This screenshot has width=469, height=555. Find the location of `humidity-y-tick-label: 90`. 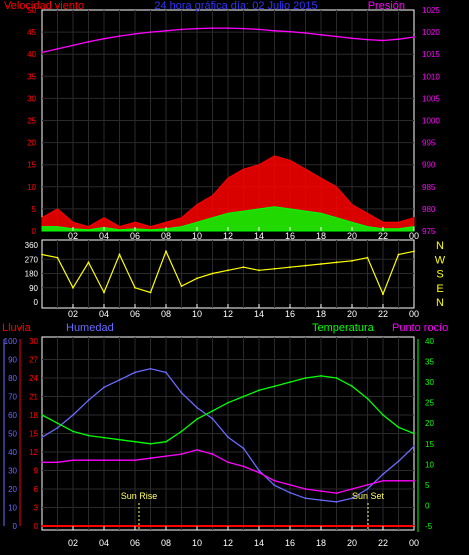

humidity-y-tick-label: 90 is located at coordinates (12, 360).